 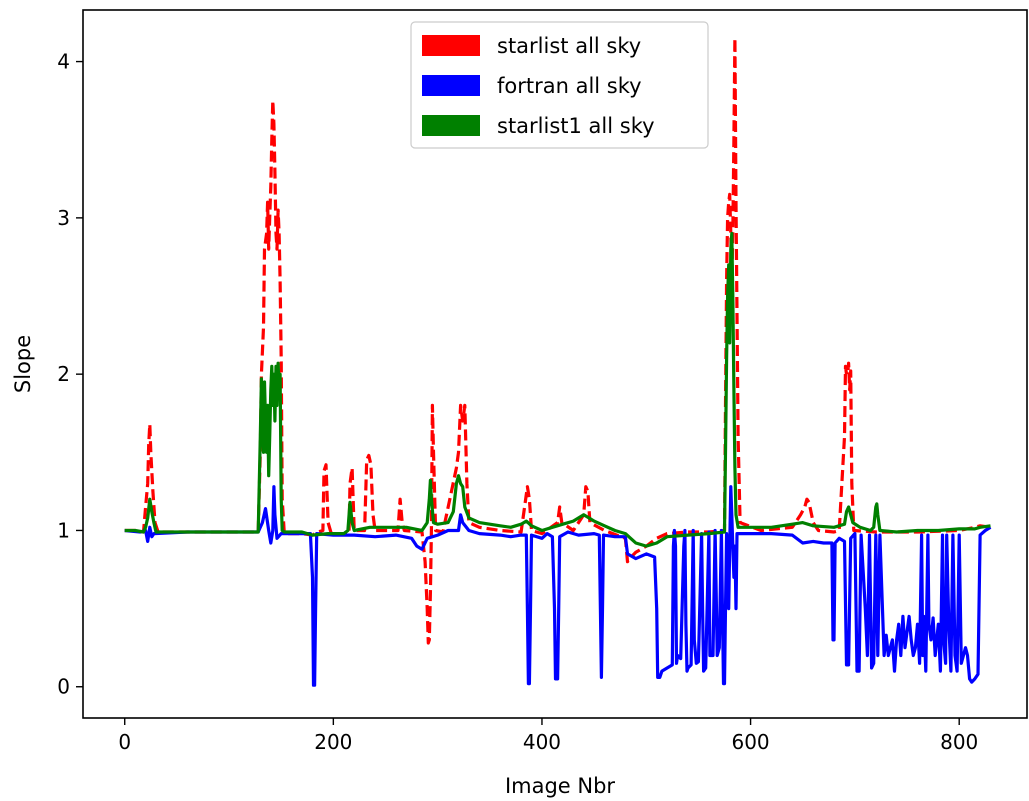 I want to click on y-axis-label: Slope, so click(x=23, y=364).